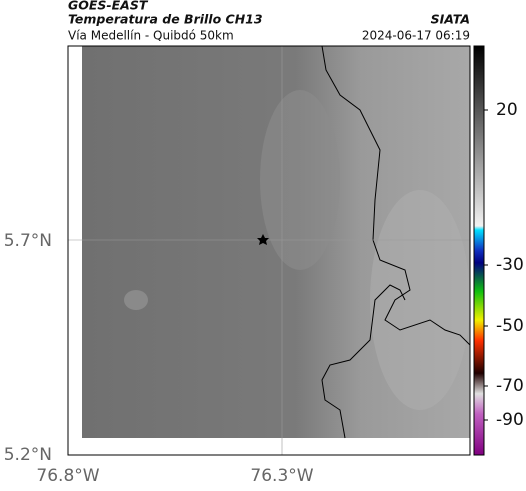 This screenshot has width=526, height=491. Describe the element at coordinates (67, 476) in the screenshot. I see `lon-label: 76.8°W` at that location.